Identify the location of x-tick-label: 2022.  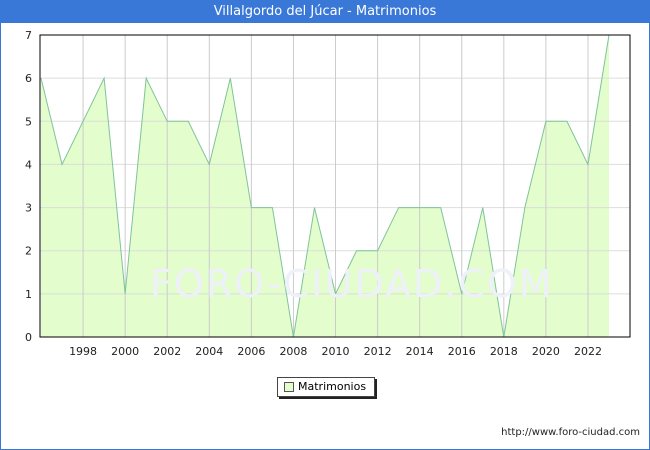
(588, 351).